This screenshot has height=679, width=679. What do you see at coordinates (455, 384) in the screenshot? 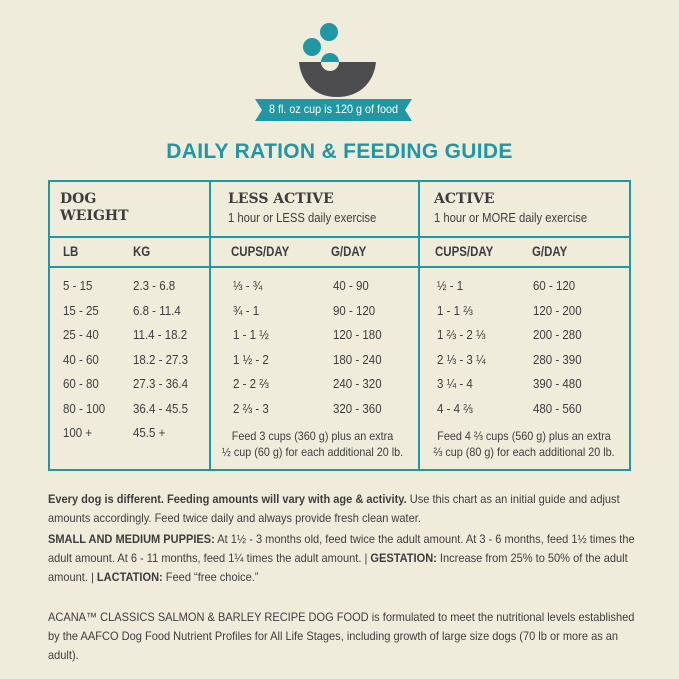
I see `table-cell: 3 ¼ - 4` at bounding box center [455, 384].